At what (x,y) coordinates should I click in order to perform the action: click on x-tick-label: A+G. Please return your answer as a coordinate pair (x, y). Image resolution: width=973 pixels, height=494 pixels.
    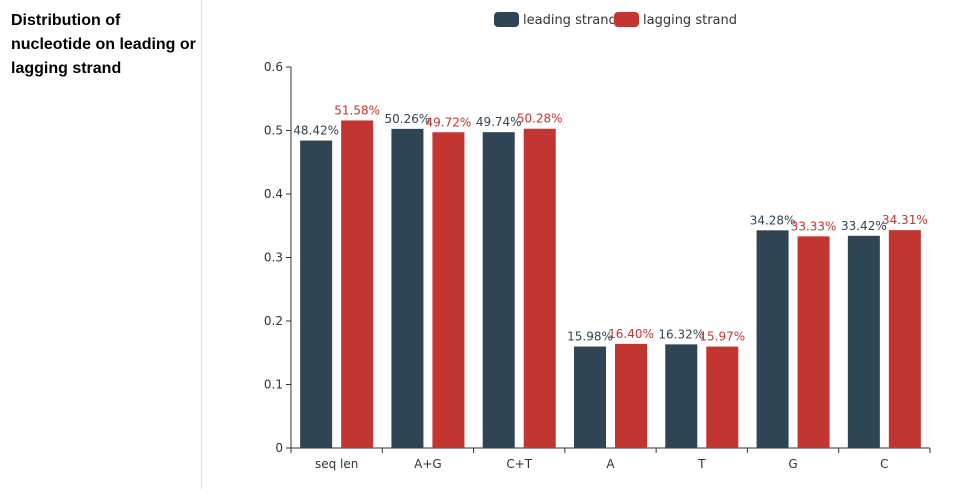
    Looking at the image, I should click on (428, 464).